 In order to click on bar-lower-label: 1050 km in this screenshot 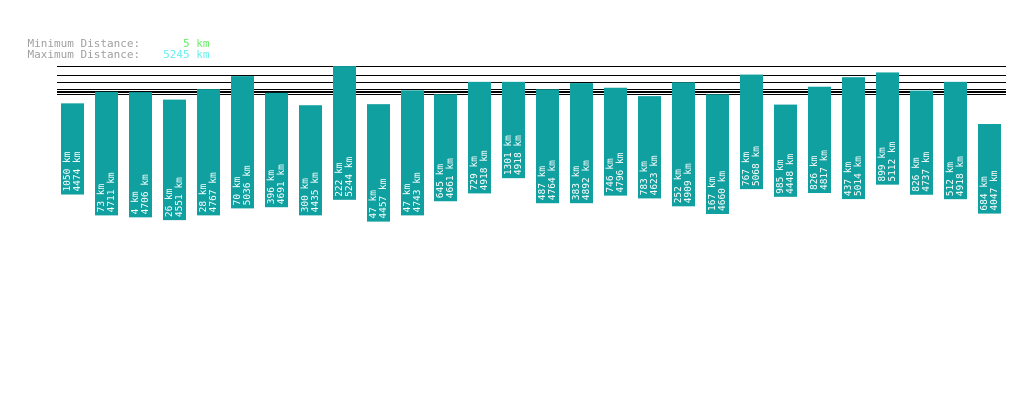, I will do `click(67, 171)`.